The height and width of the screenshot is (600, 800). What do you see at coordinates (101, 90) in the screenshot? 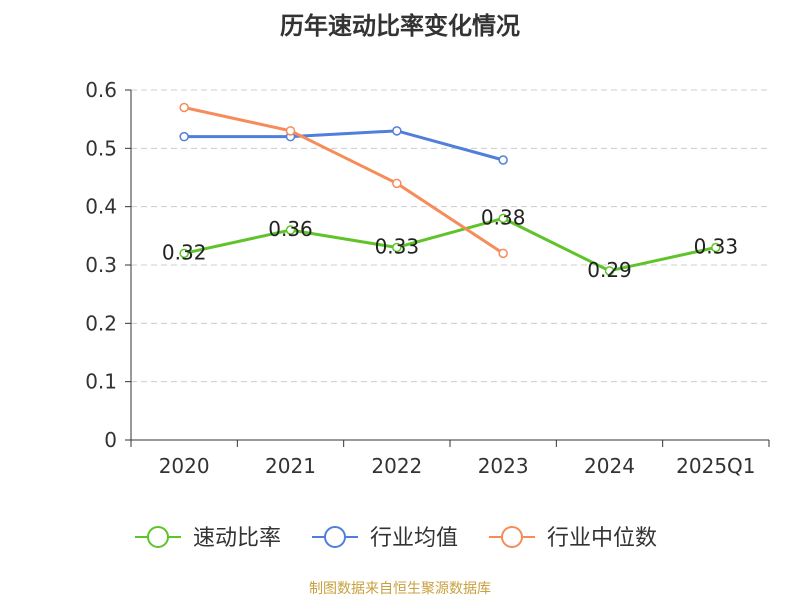
I see `y-tick-label: 0.6` at bounding box center [101, 90].